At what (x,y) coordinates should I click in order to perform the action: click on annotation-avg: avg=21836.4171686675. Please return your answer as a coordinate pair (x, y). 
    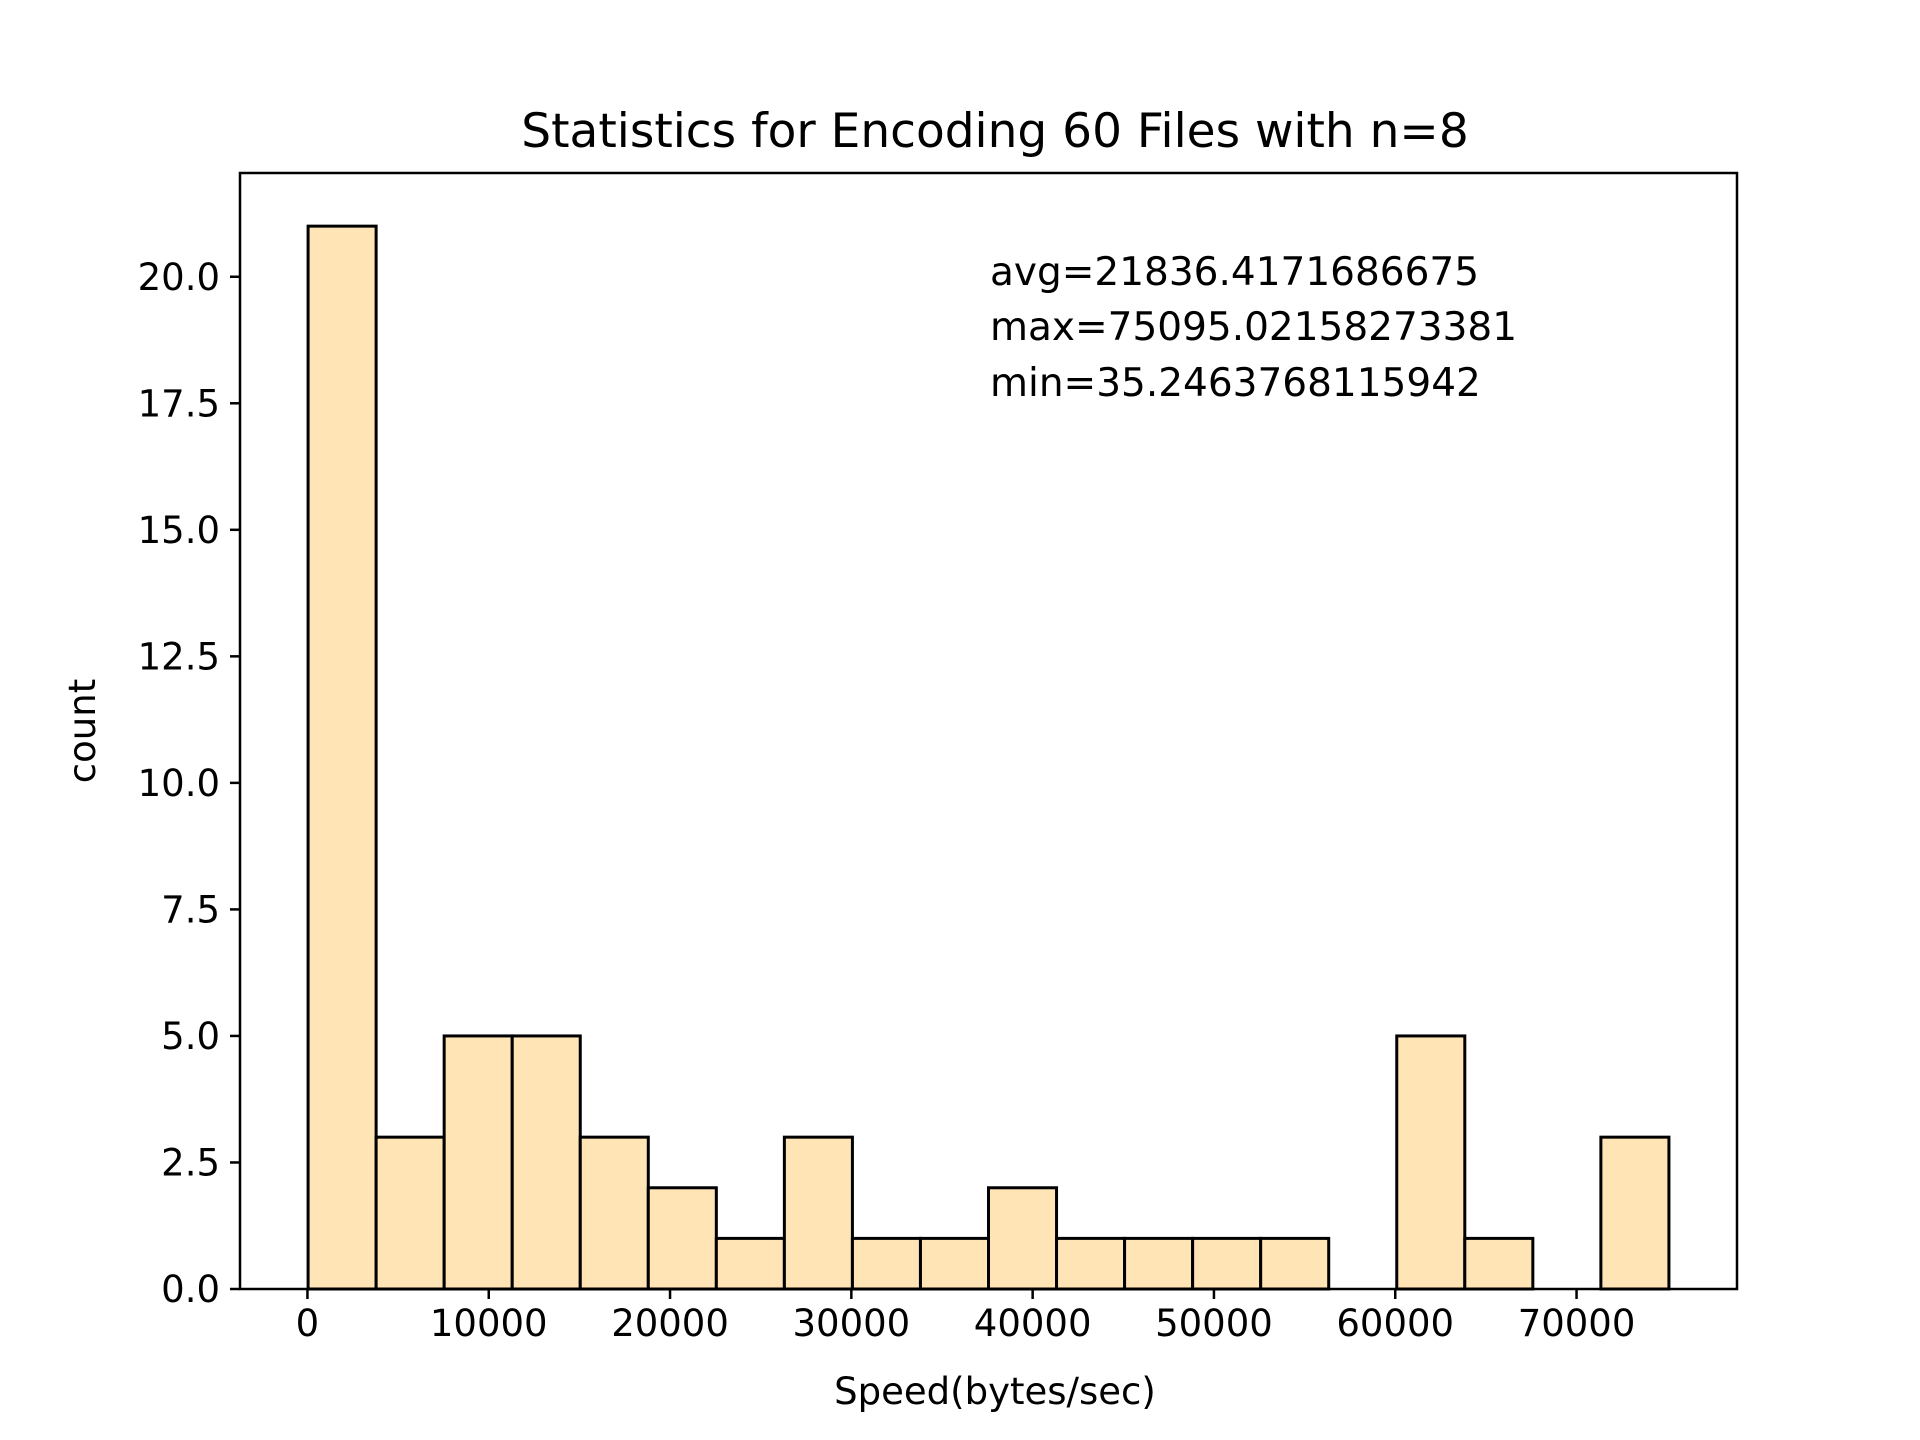
    Looking at the image, I should click on (1234, 272).